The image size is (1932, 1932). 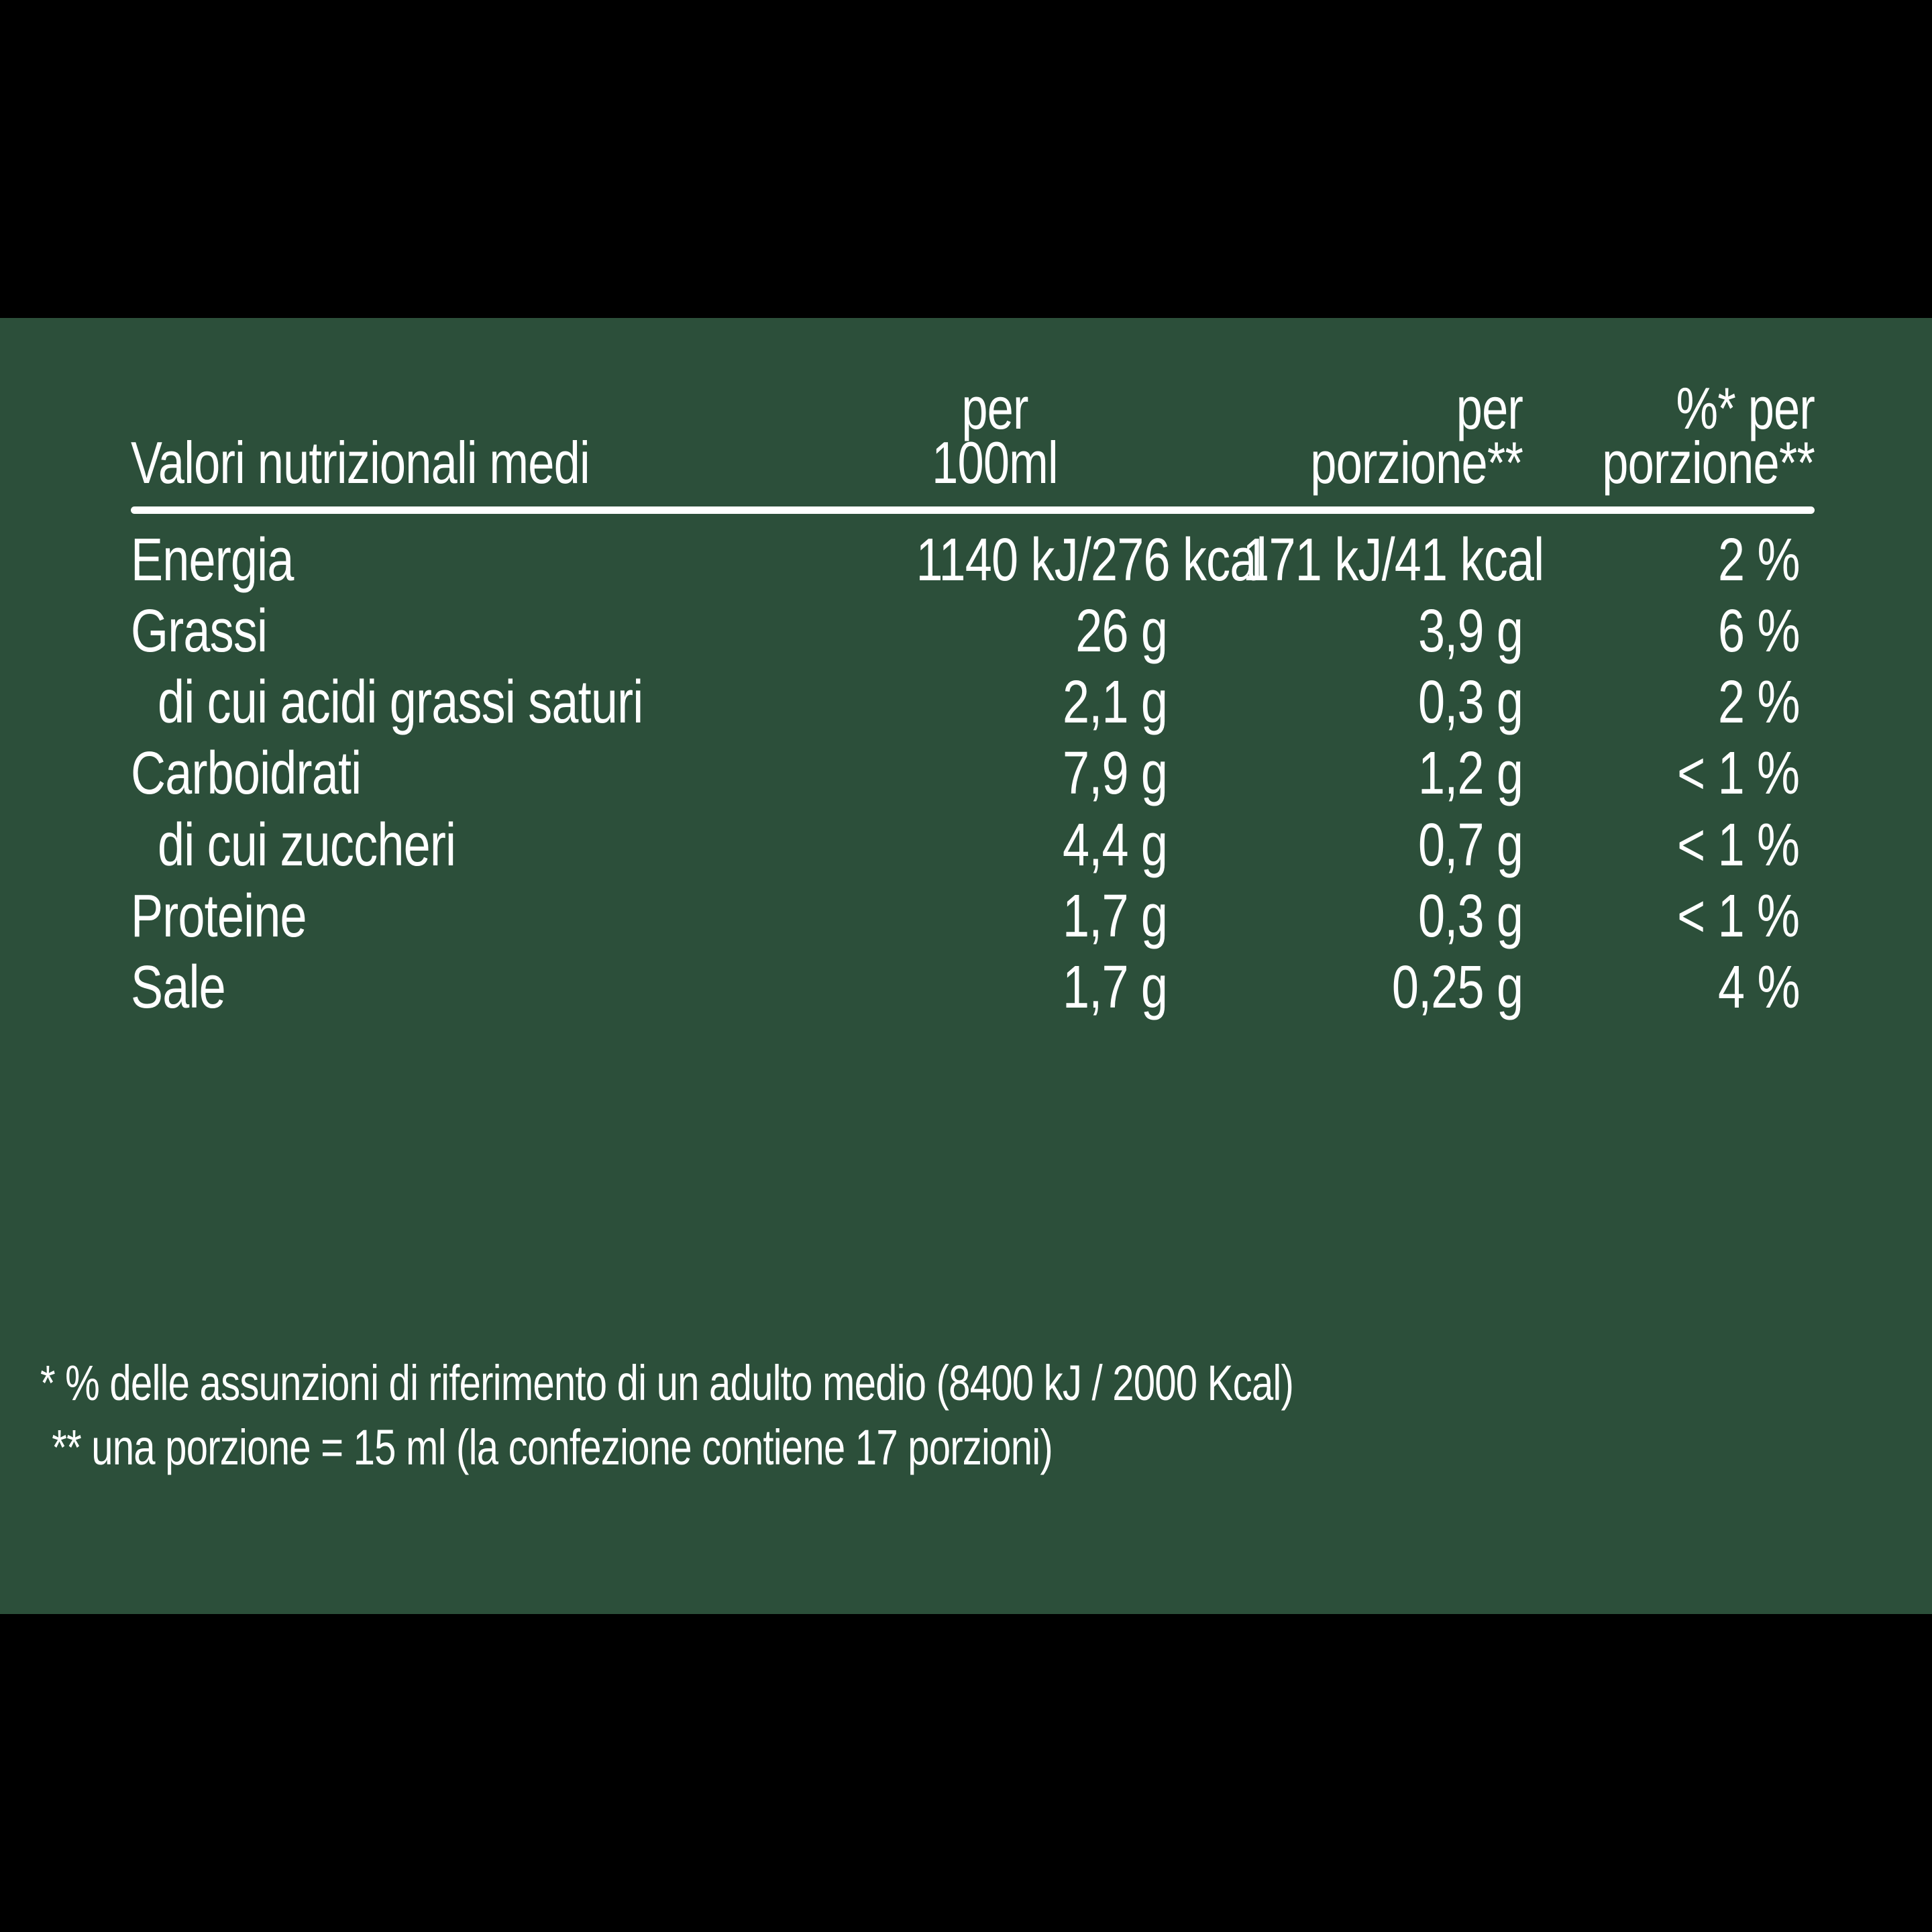 I want to click on value-per-100ml: 26 g, so click(x=998, y=631).